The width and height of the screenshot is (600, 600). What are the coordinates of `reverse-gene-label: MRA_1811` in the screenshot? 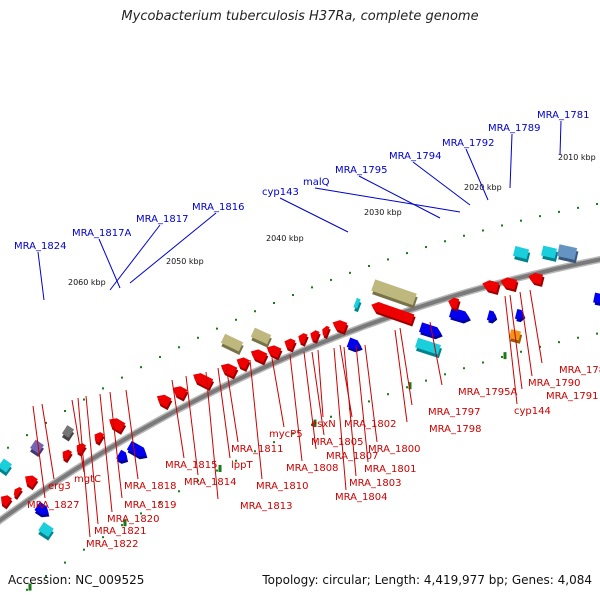 It's located at (257, 449).